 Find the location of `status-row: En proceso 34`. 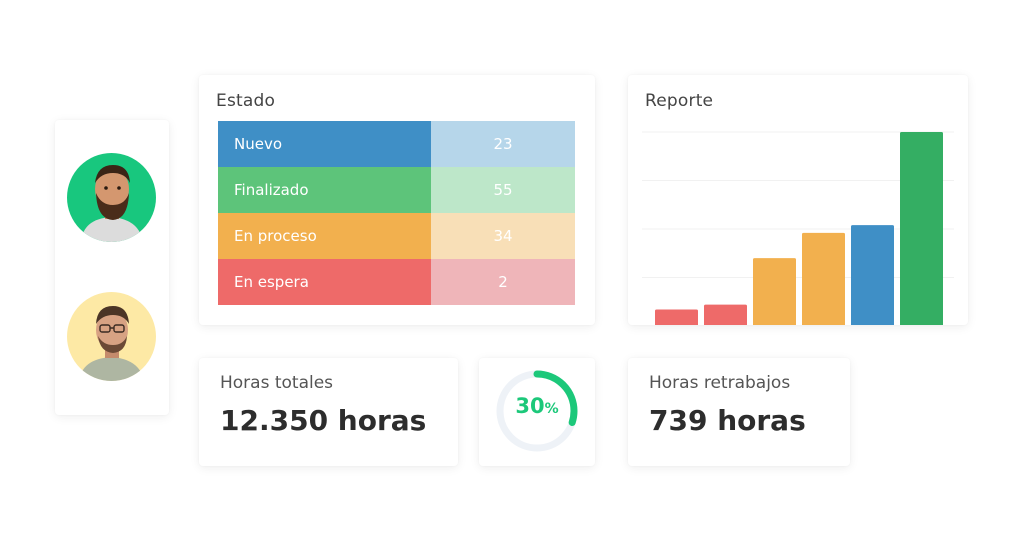

status-row: En proceso 34 is located at coordinates (396, 236).